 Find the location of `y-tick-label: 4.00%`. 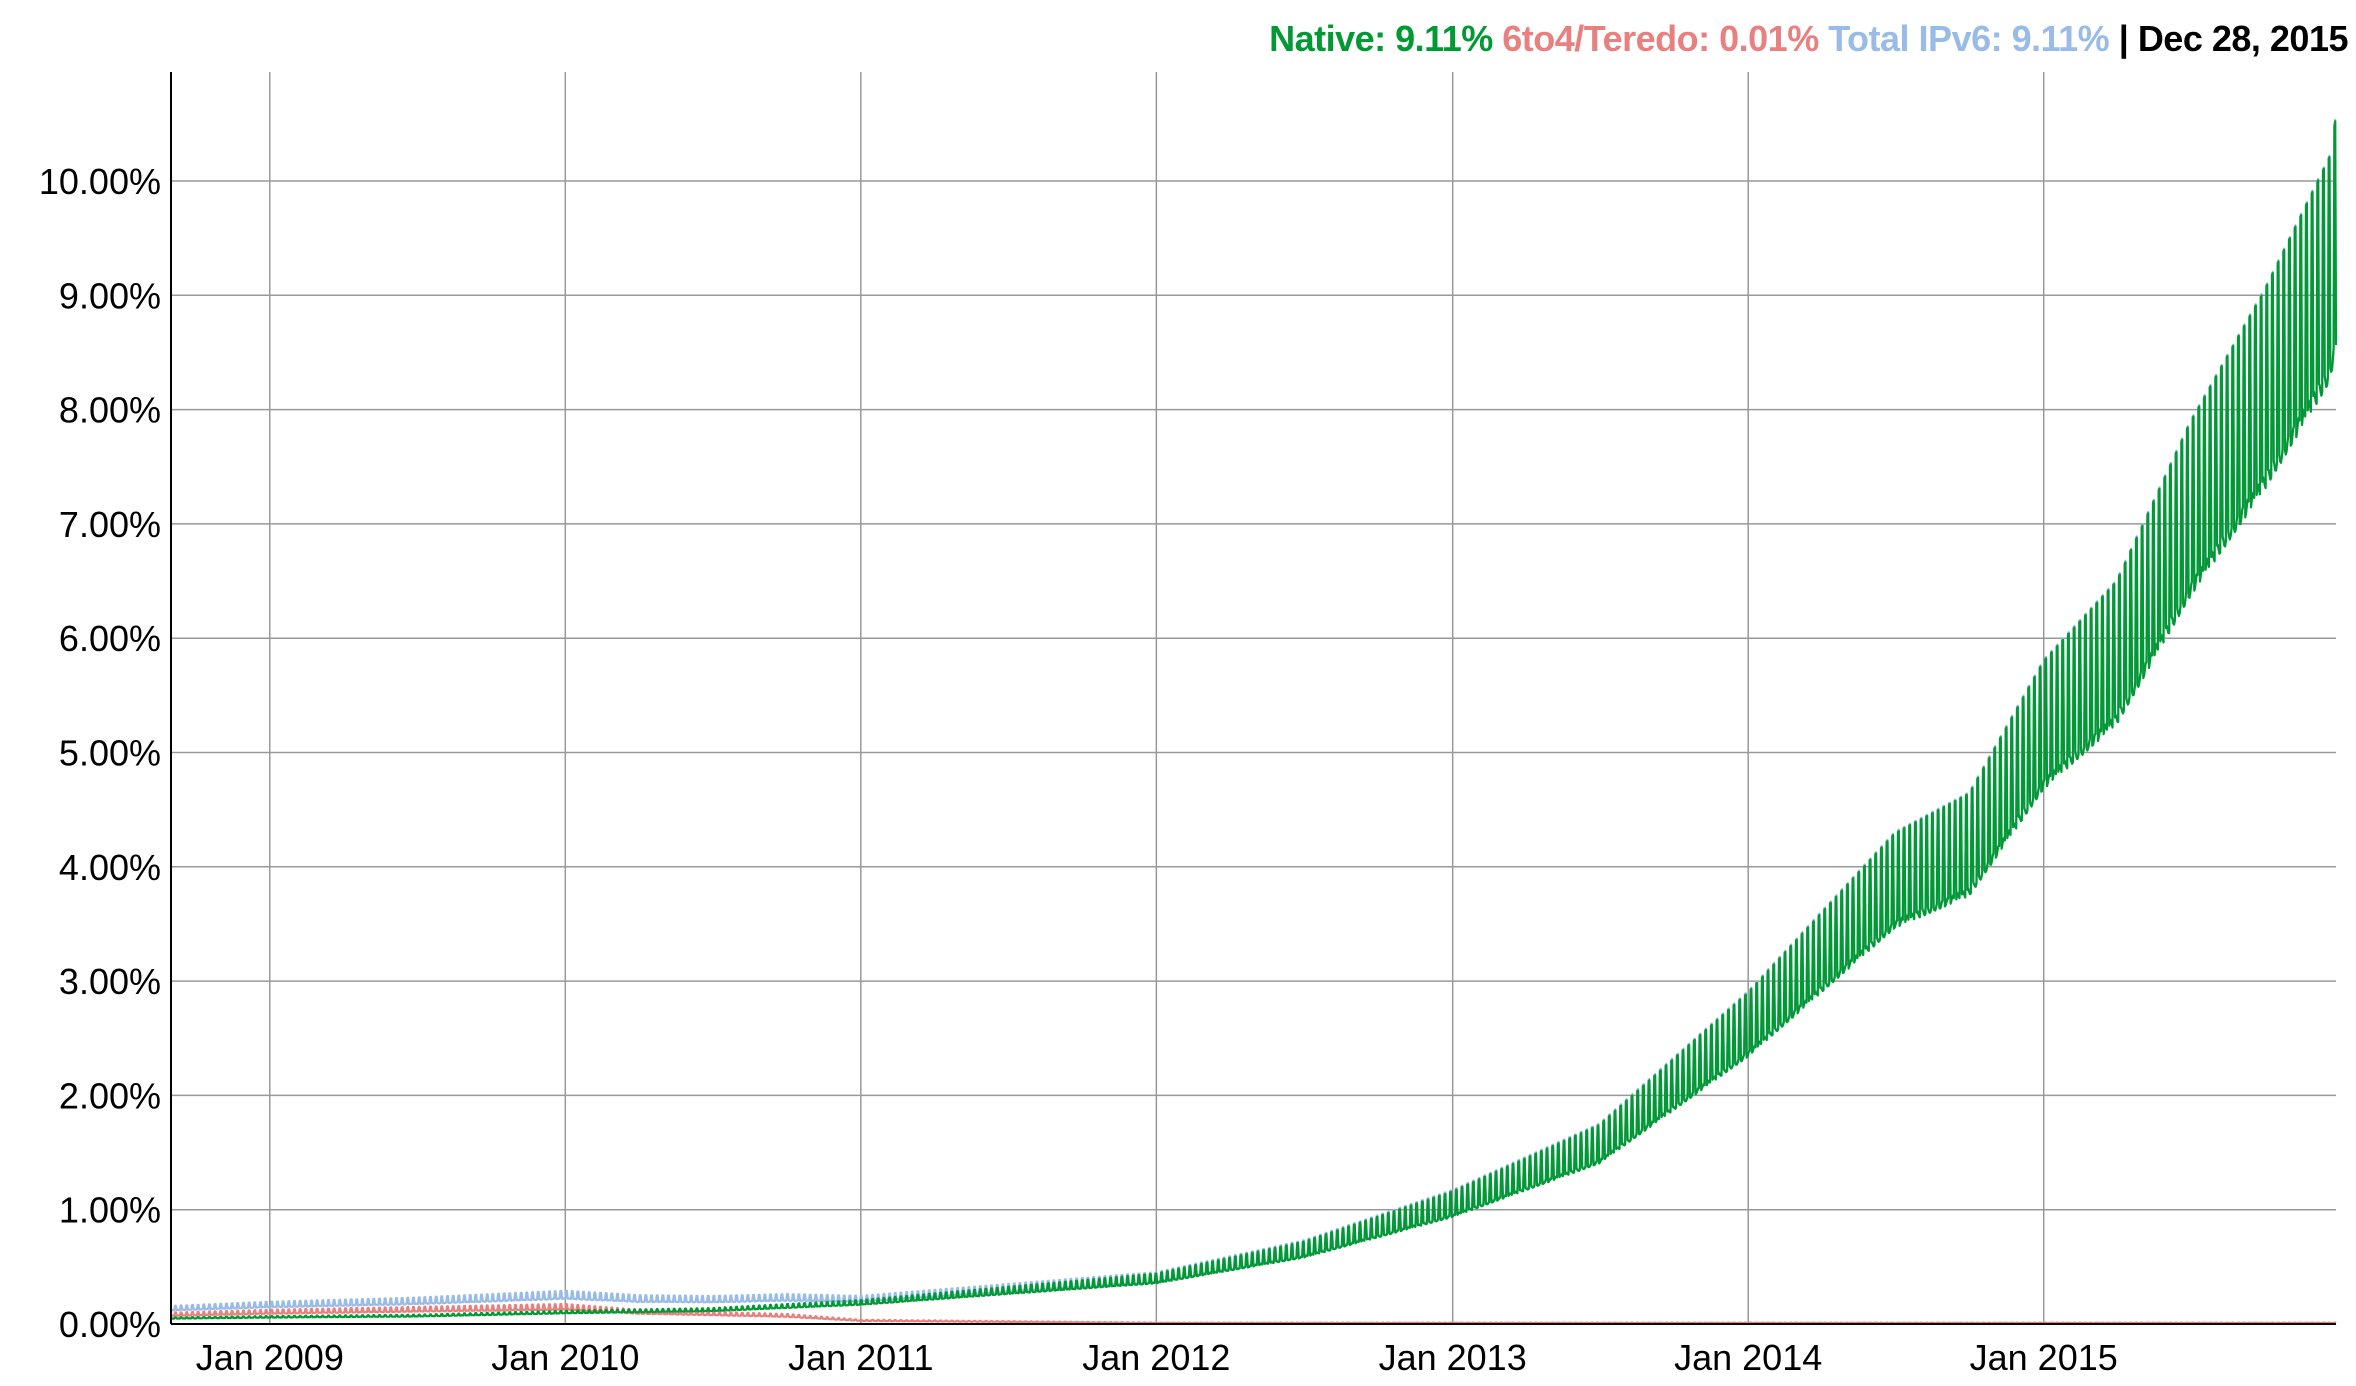

y-tick-label: 4.00% is located at coordinates (110, 867).